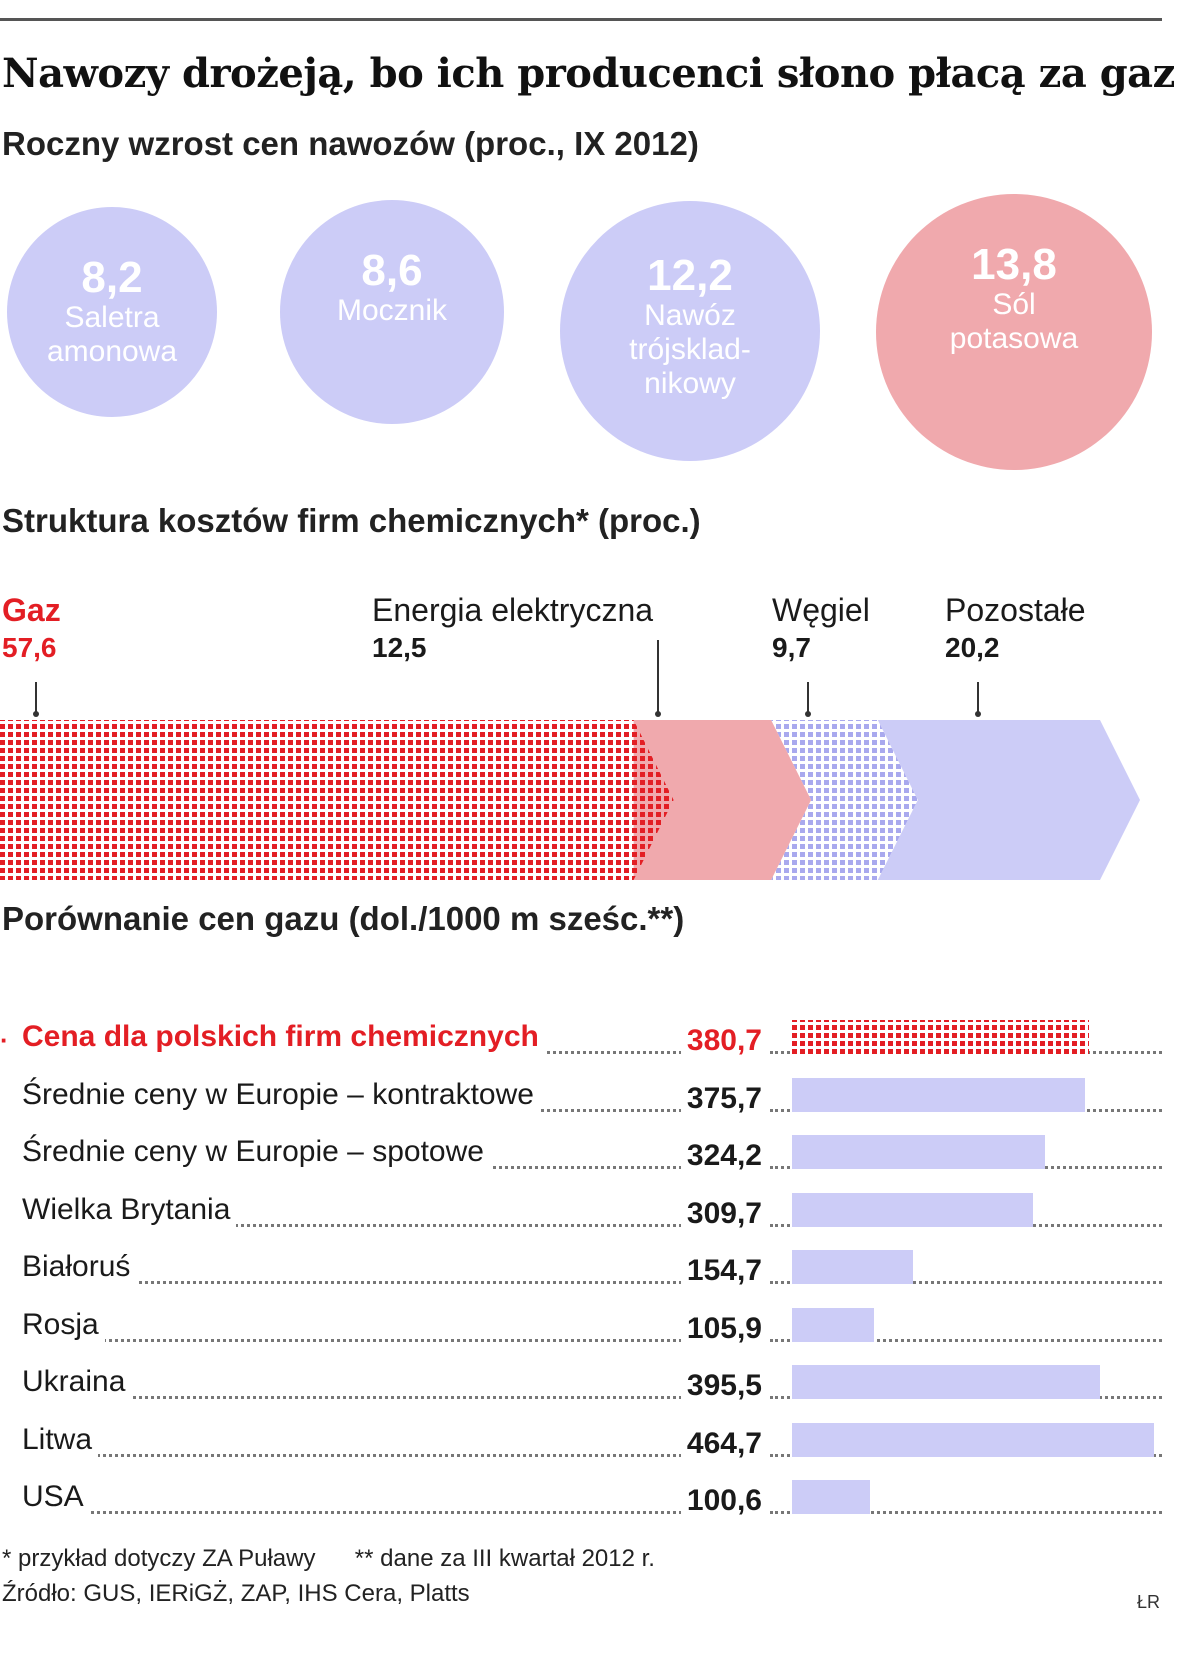  I want to click on row-value: 105,9, so click(721, 1328).